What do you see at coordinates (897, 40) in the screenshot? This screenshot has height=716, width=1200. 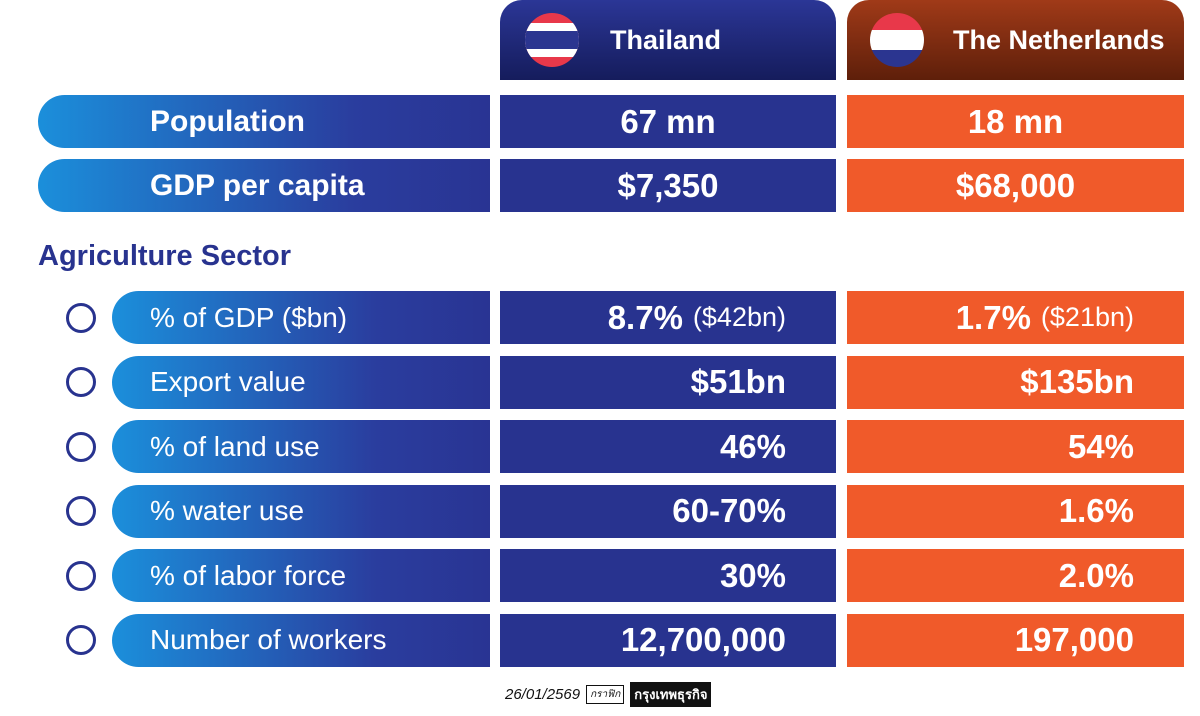 I see `dutch-flag` at bounding box center [897, 40].